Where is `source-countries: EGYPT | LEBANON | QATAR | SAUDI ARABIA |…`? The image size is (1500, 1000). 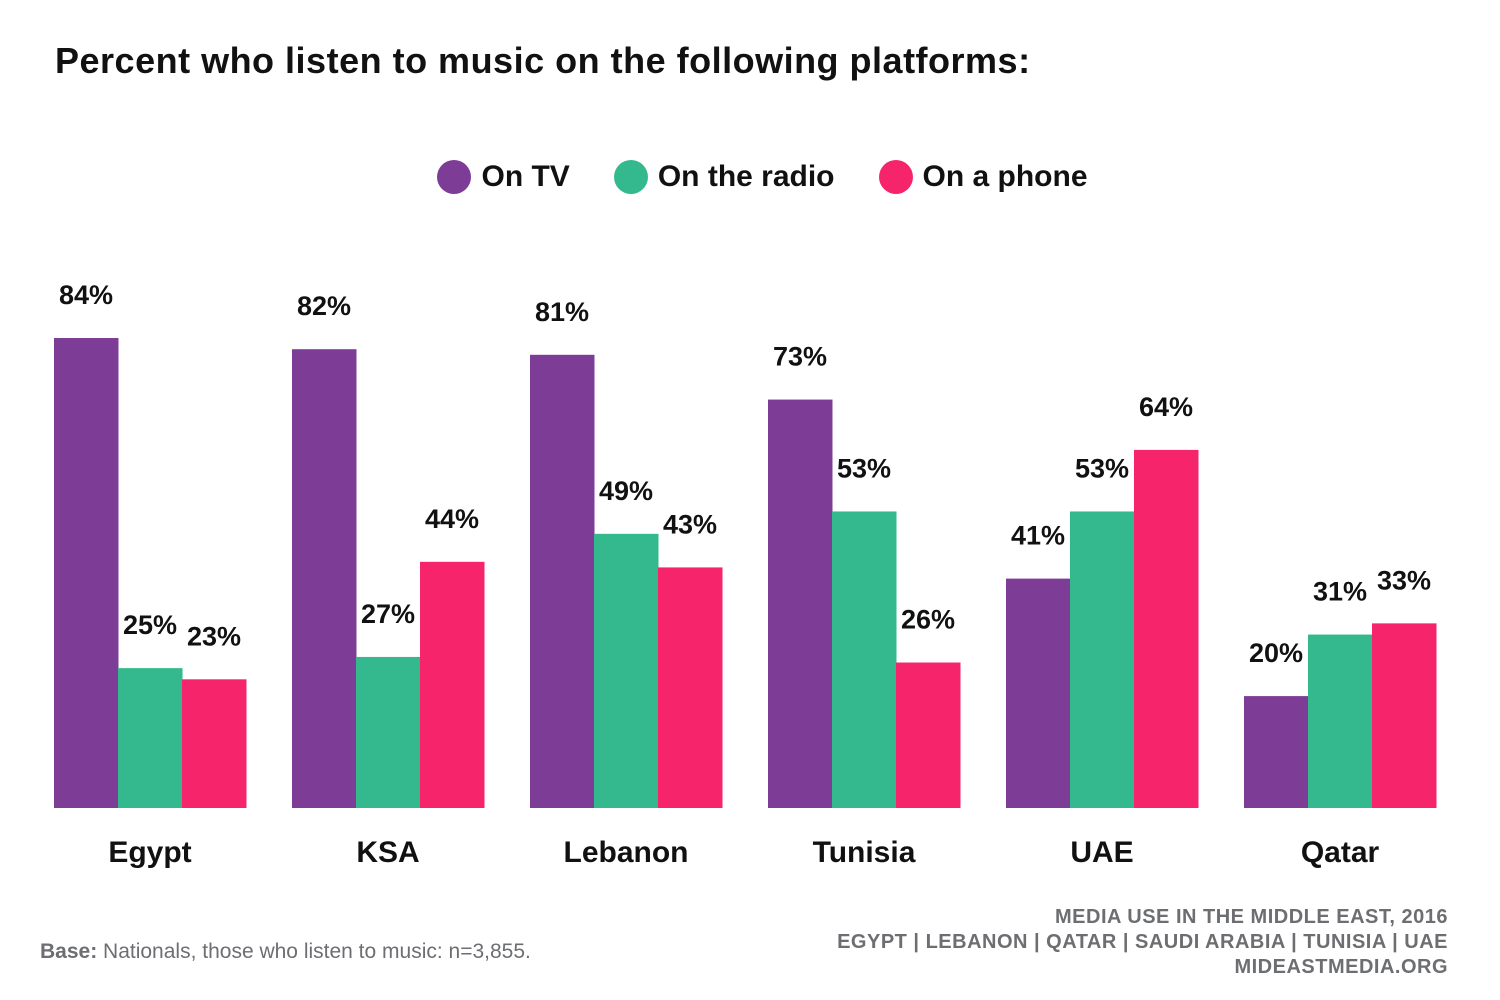
source-countries: EGYPT | LEBANON | QATAR | SAUDI ARABIA |… is located at coordinates (1142, 942).